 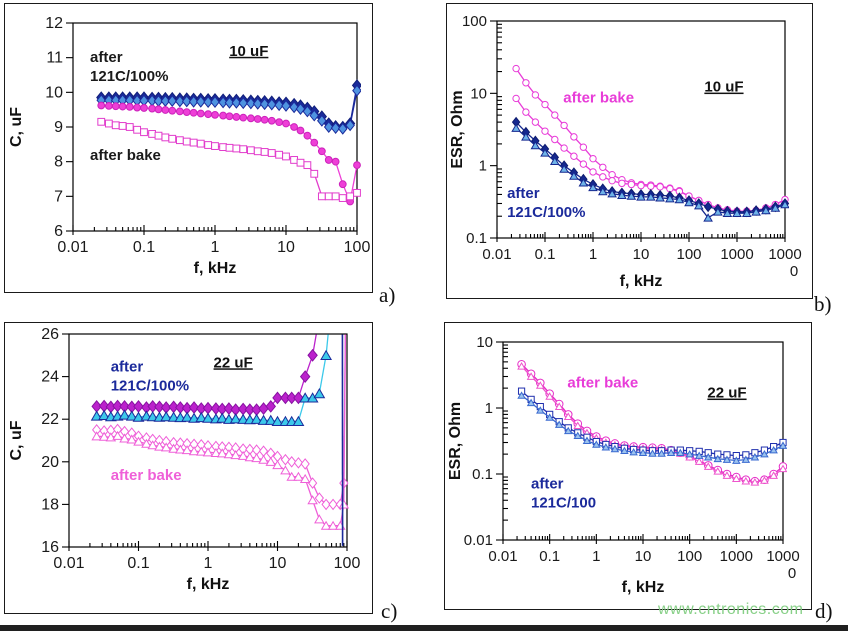 What do you see at coordinates (50, 419) in the screenshot?
I see `svg-text: 22` at bounding box center [50, 419].